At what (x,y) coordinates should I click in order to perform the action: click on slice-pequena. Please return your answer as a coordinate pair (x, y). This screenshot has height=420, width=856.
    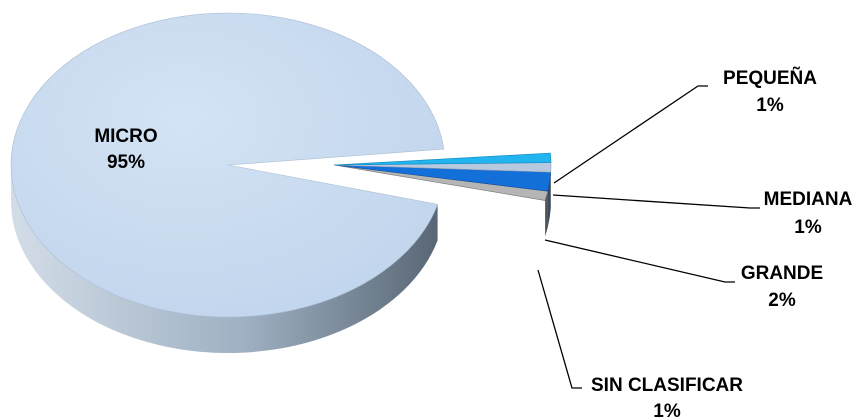
    Looking at the image, I should click on (442, 159).